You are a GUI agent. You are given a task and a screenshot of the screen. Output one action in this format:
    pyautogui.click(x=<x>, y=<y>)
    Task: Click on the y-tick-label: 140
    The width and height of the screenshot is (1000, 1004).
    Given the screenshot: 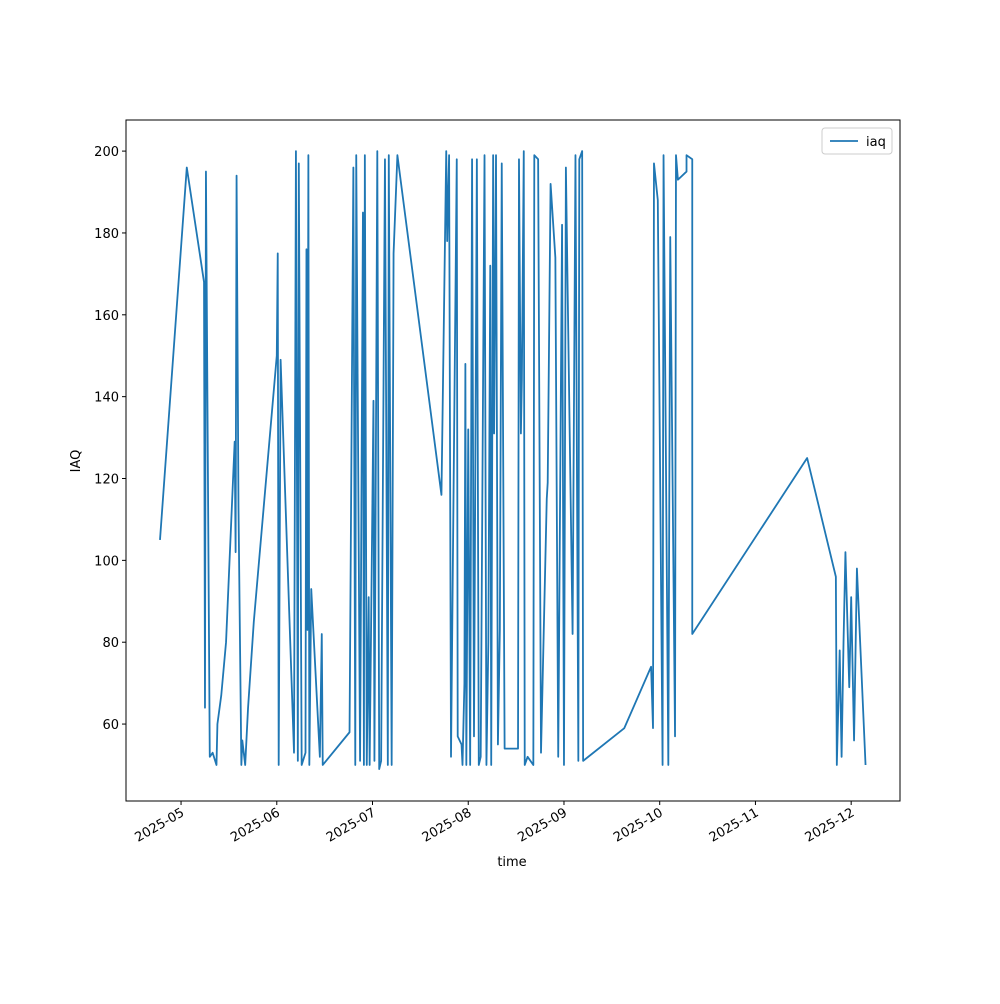 What is the action you would take?
    pyautogui.click(x=106, y=398)
    